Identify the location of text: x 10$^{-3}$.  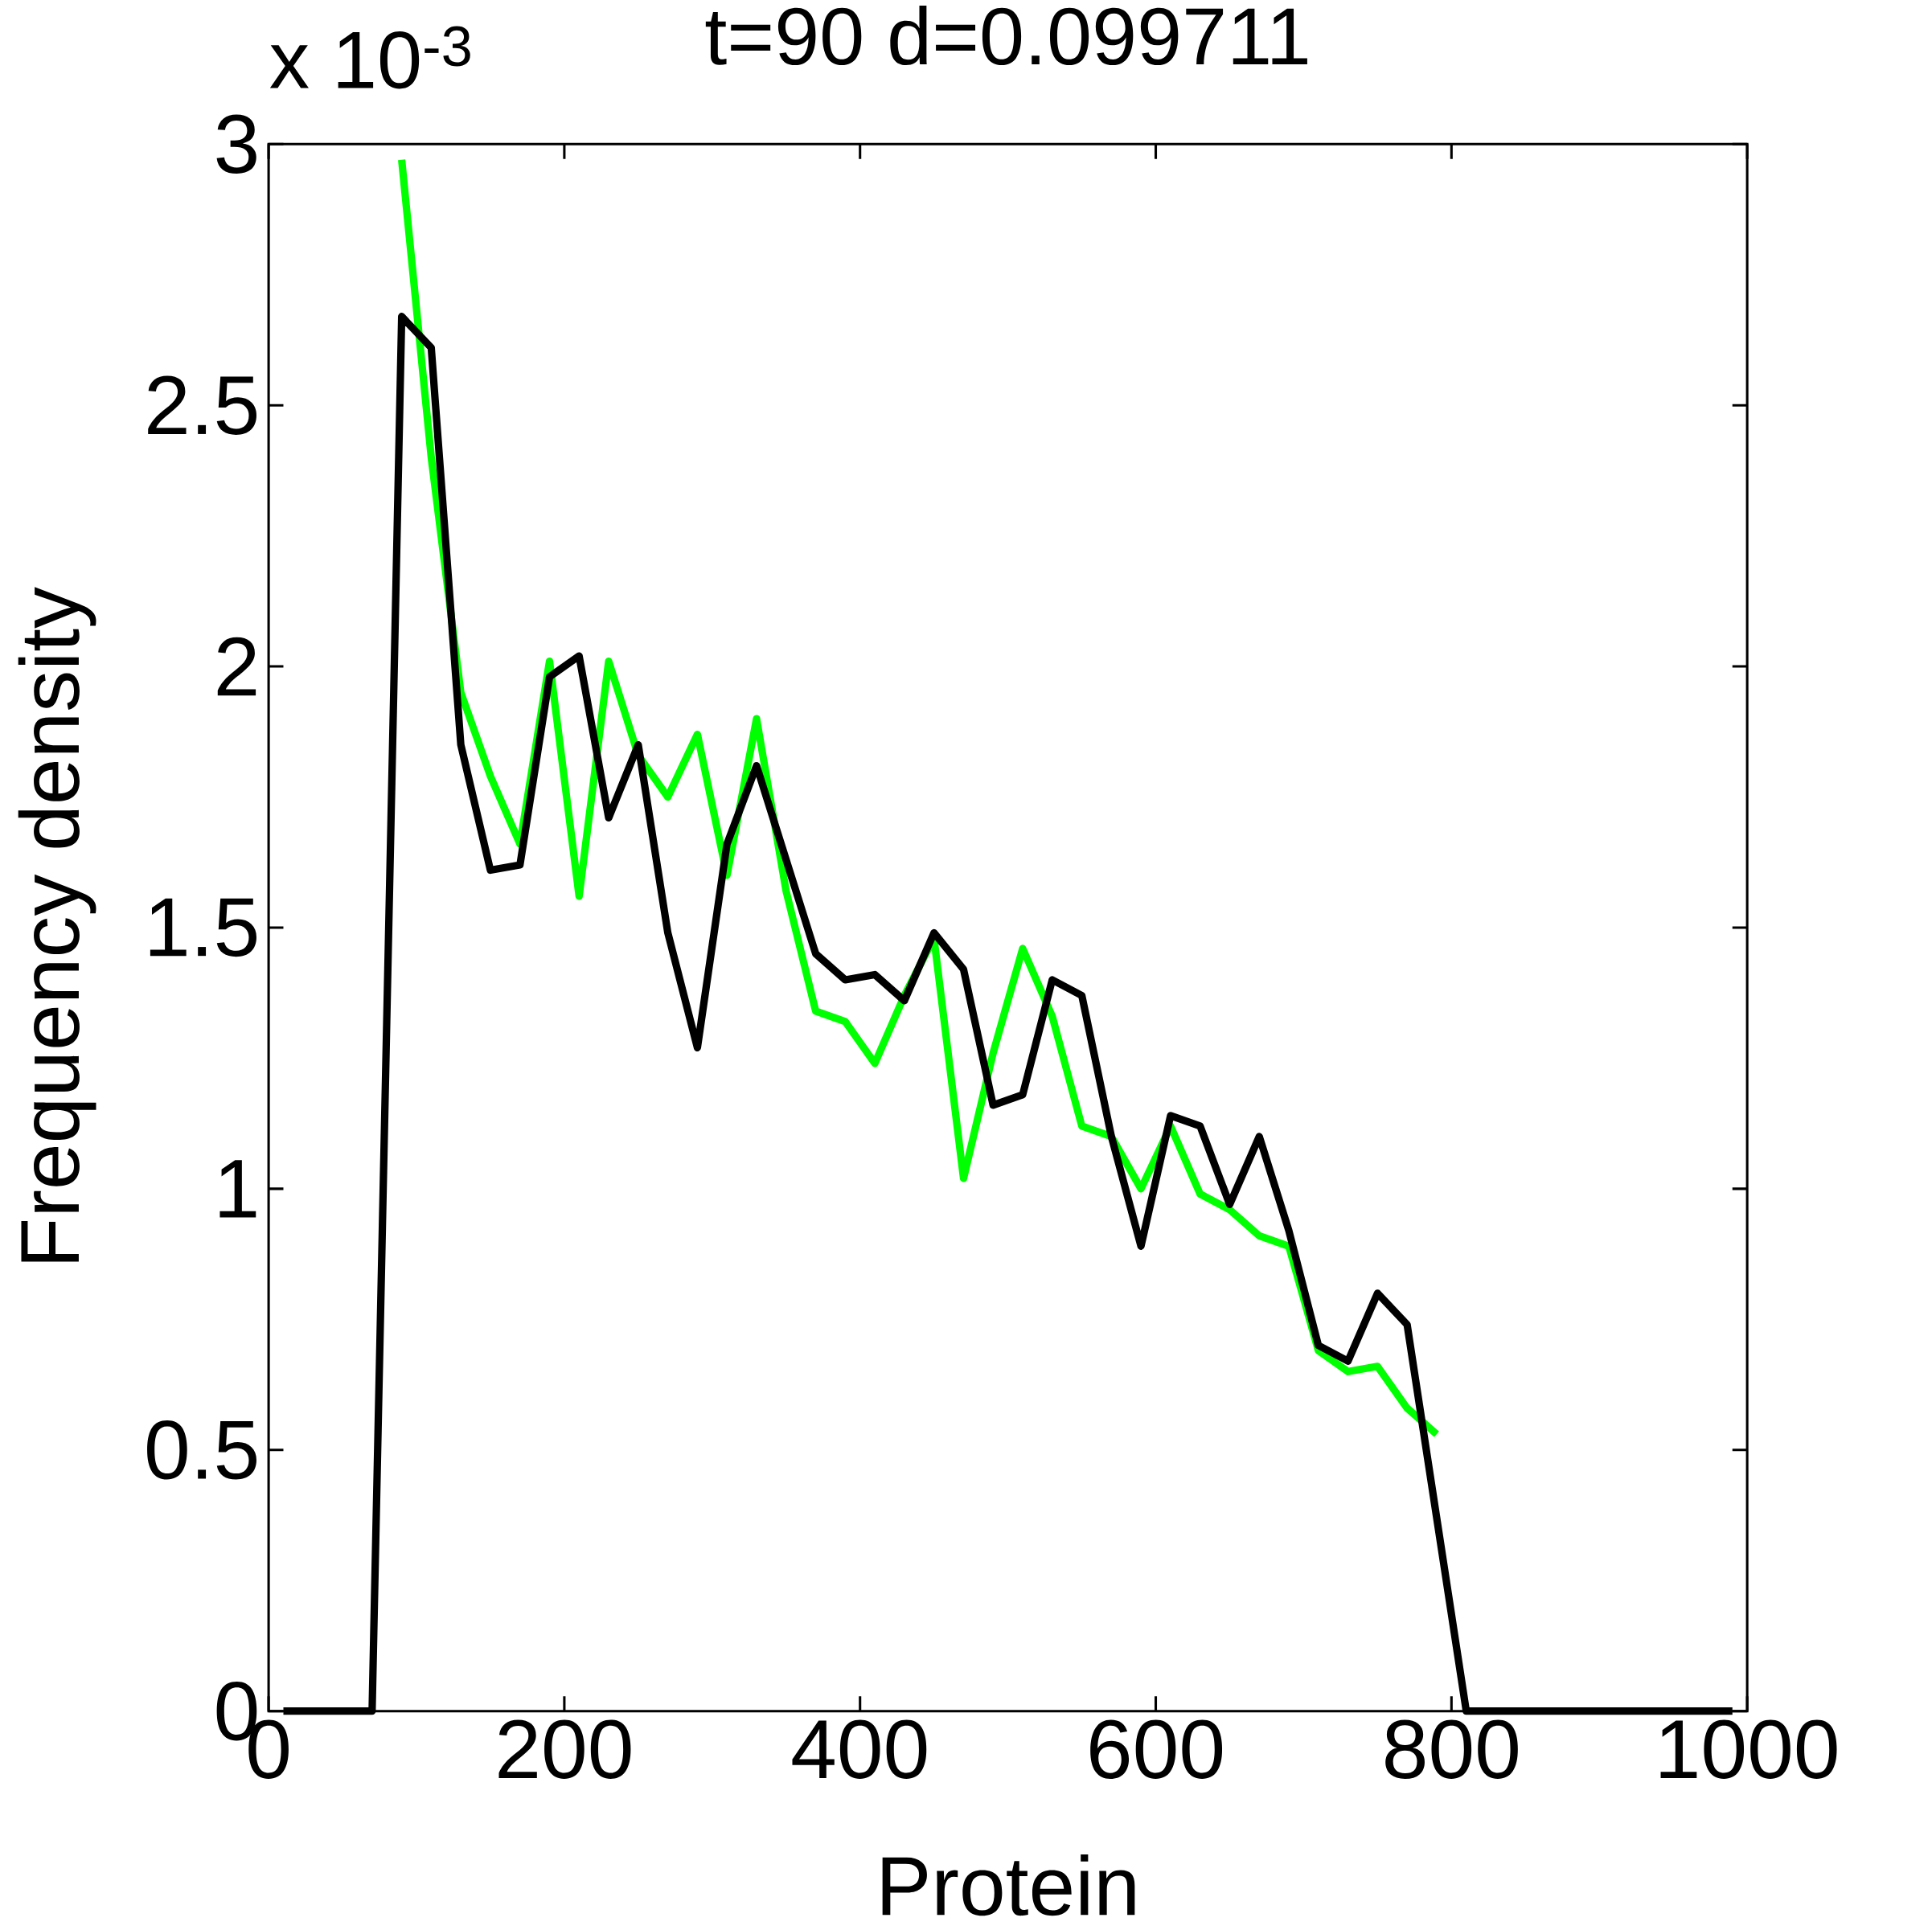
(369, 57).